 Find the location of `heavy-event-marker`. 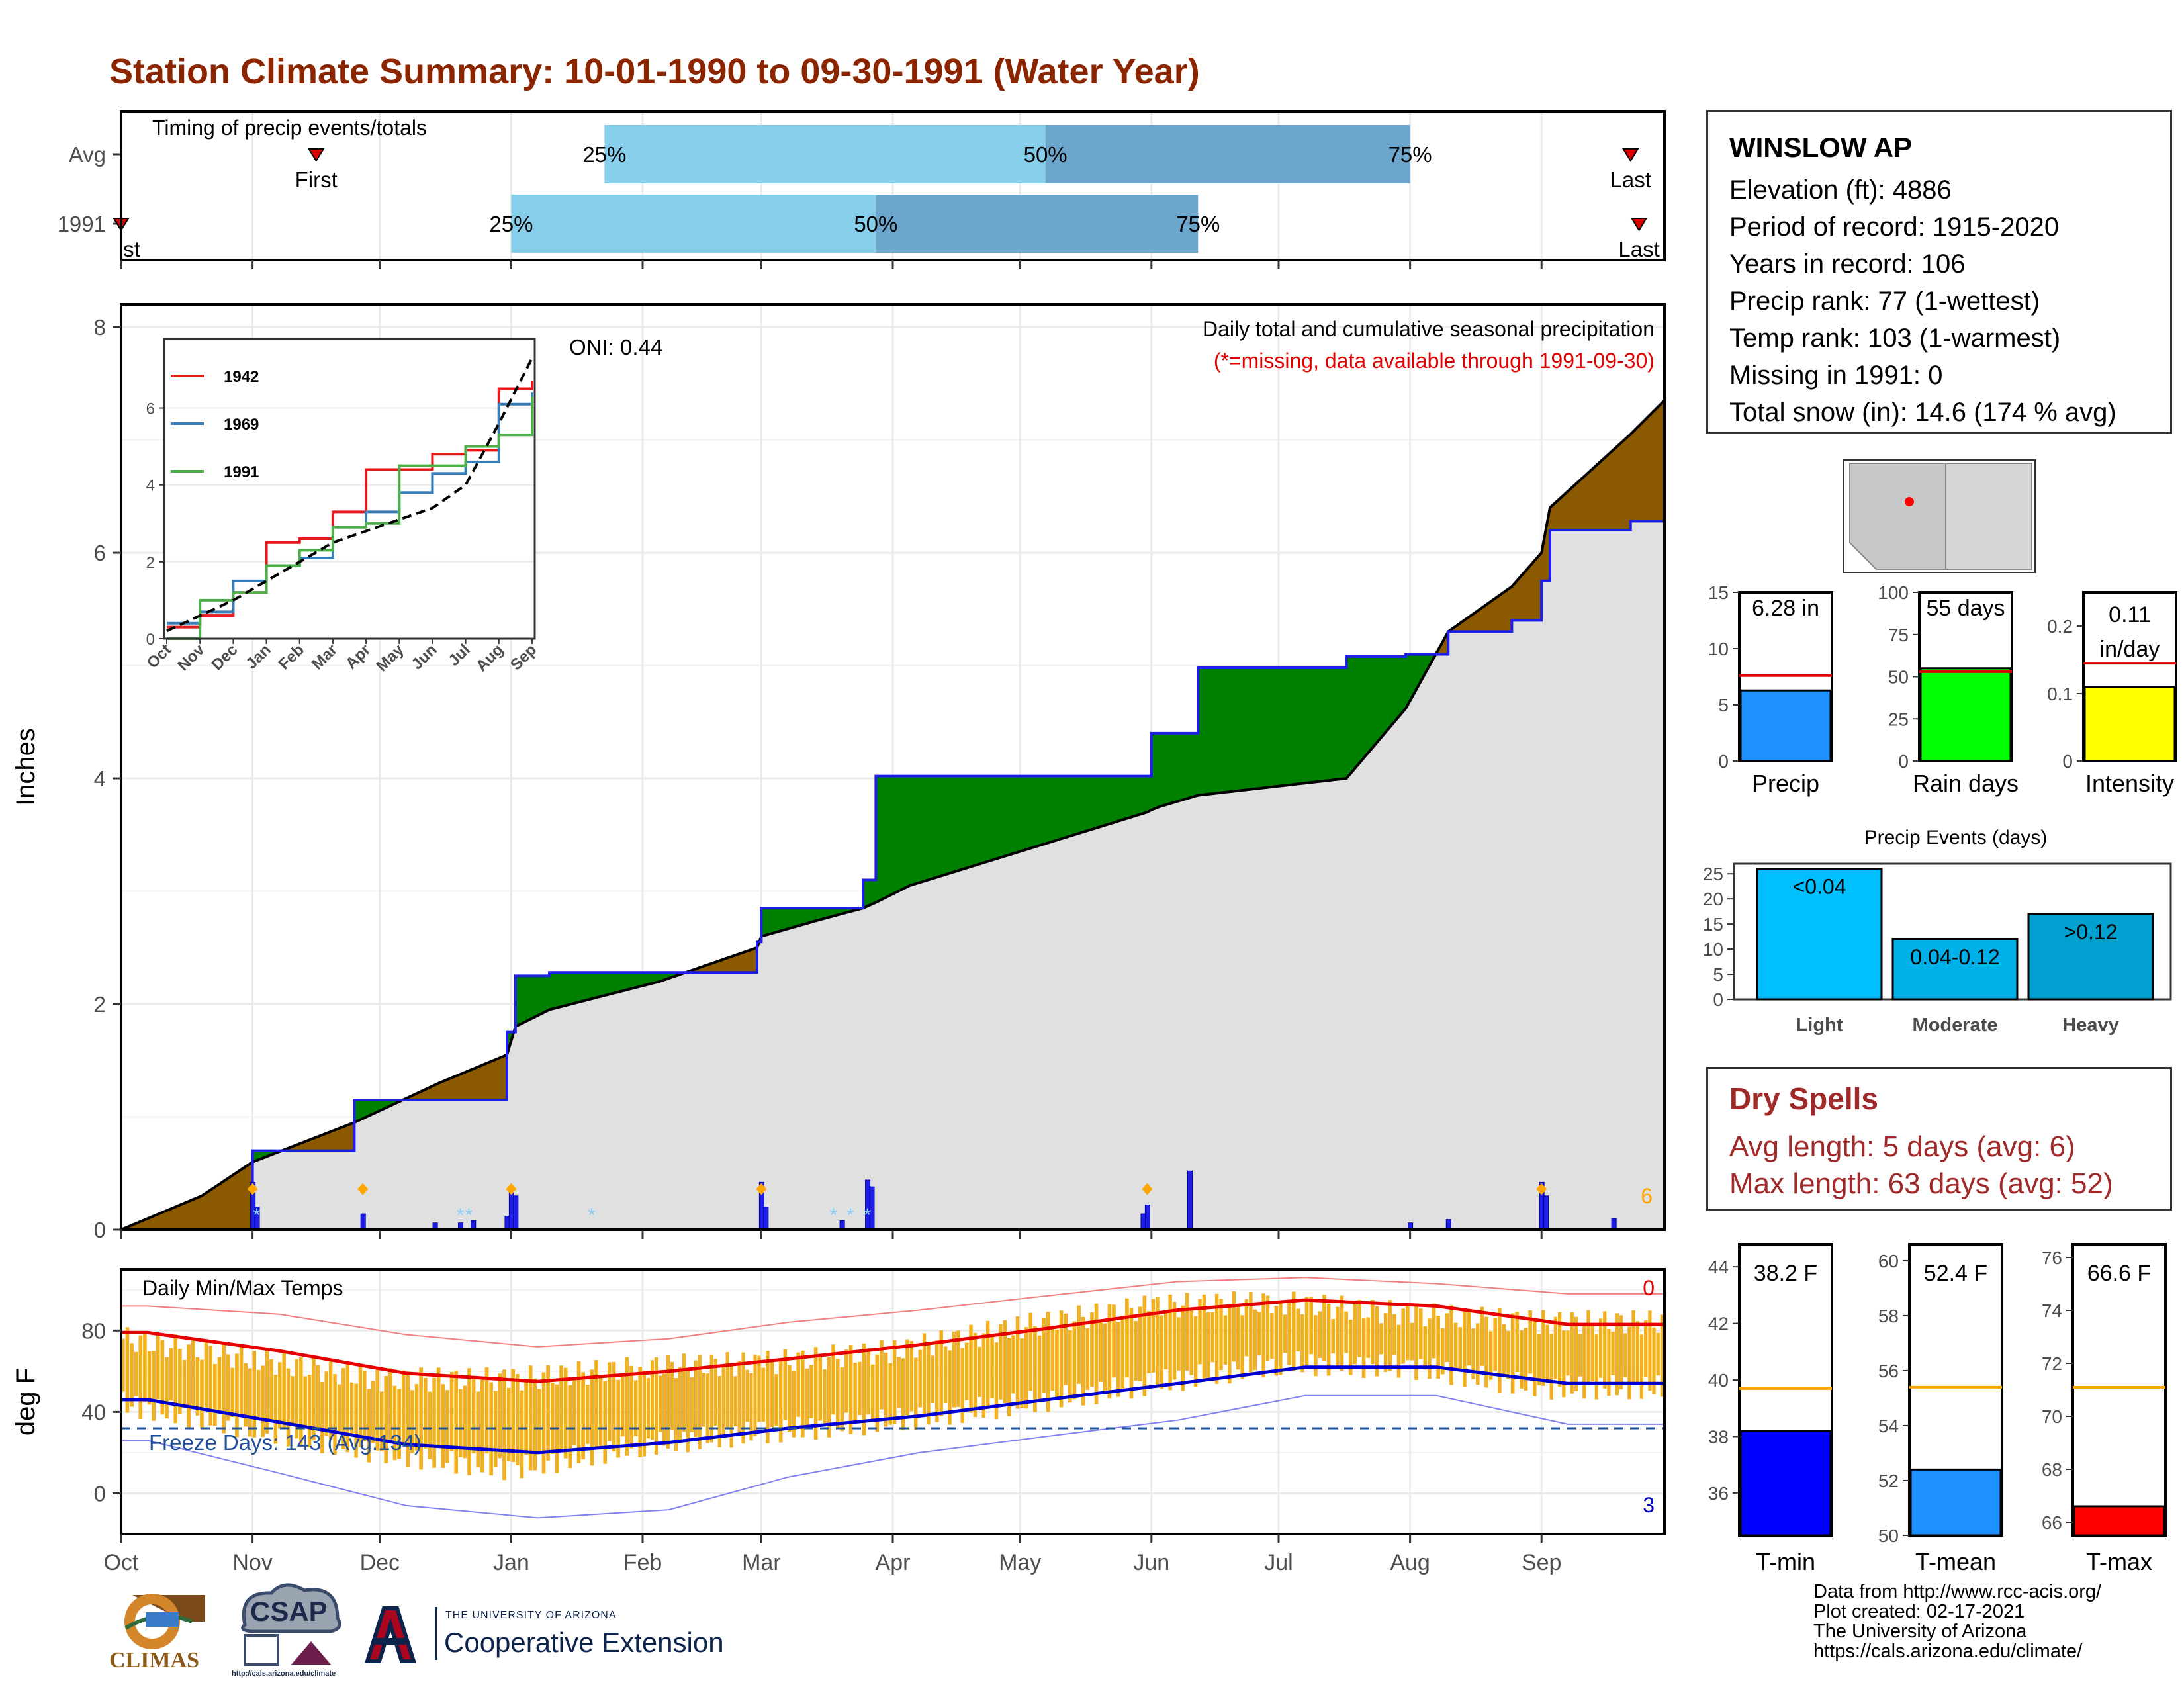

heavy-event-marker is located at coordinates (252, 1189).